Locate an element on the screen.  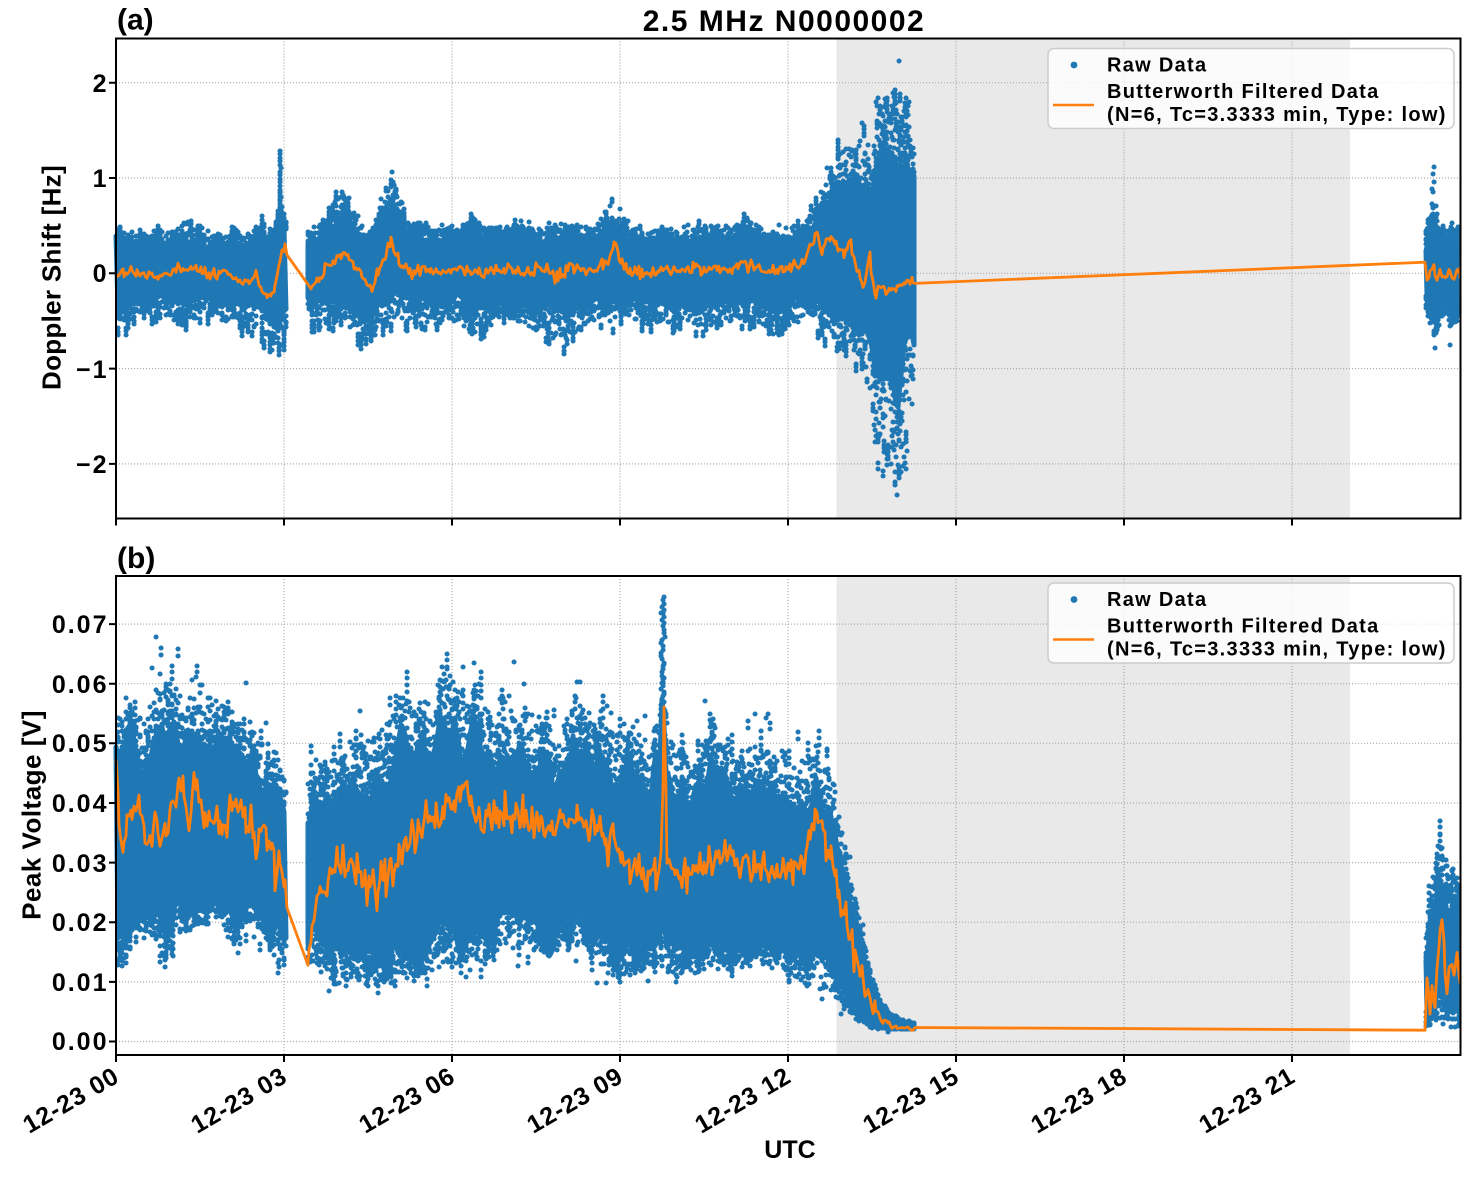
svg-text: Doppler Shift [Hz] is located at coordinates (52, 277).